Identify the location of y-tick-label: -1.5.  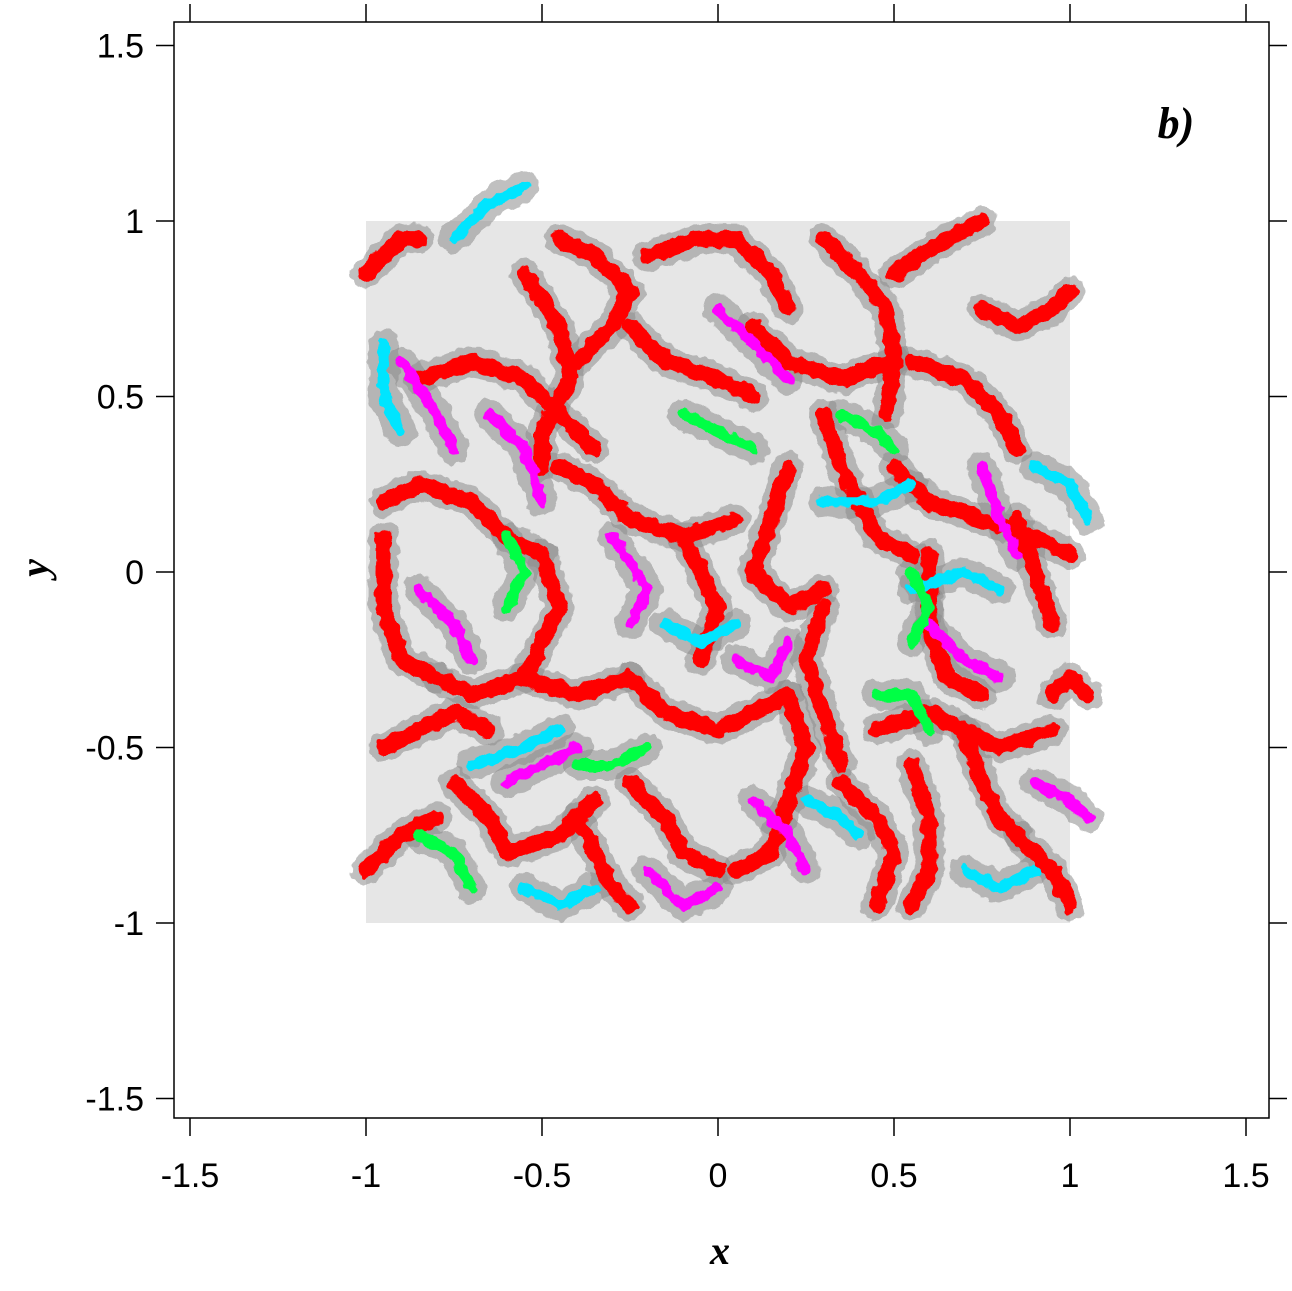
(114, 1100).